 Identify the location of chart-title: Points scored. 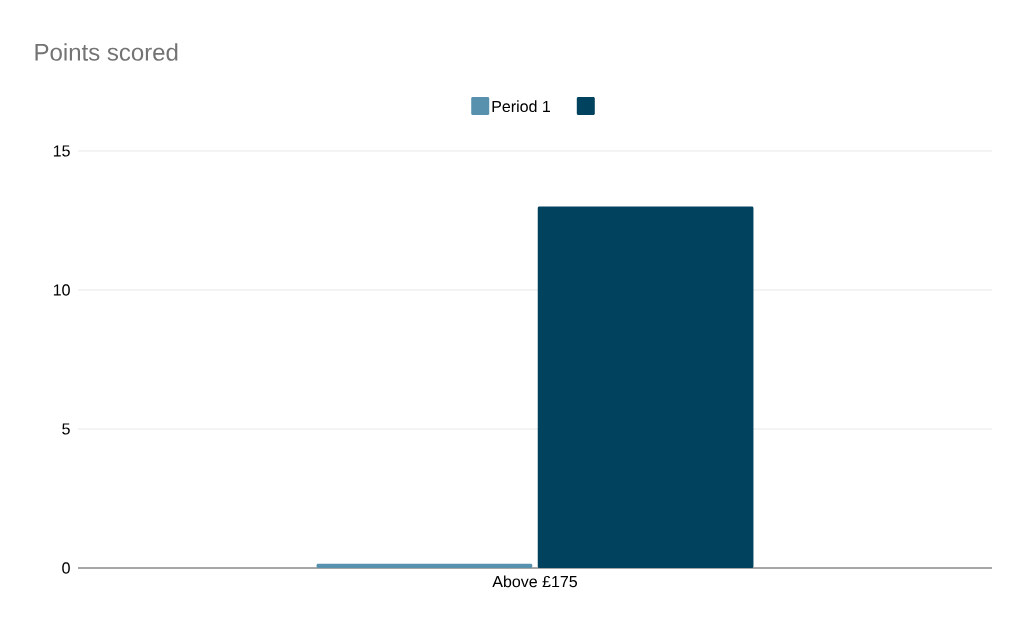
(106, 52).